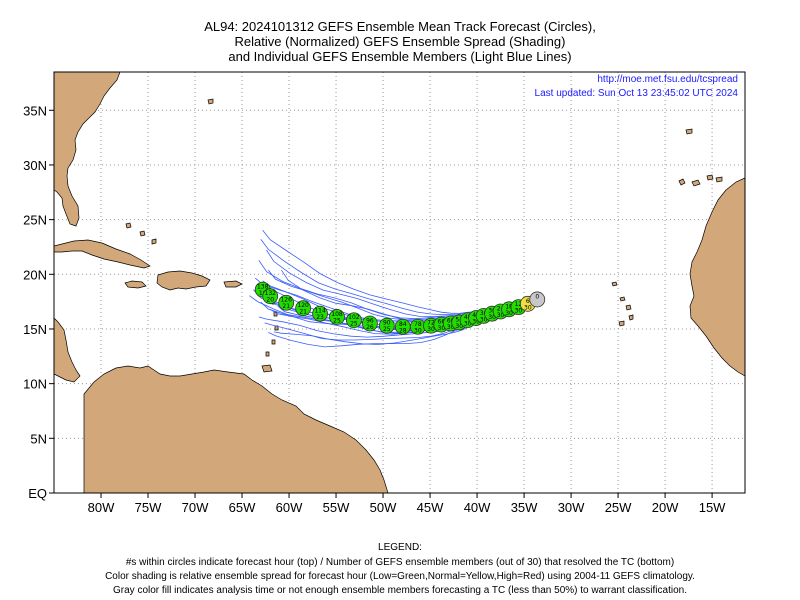  What do you see at coordinates (38, 302) in the screenshot?
I see `latitude-axis: EQ 5N 10N 15N 20N 25N 30N 35N` at bounding box center [38, 302].